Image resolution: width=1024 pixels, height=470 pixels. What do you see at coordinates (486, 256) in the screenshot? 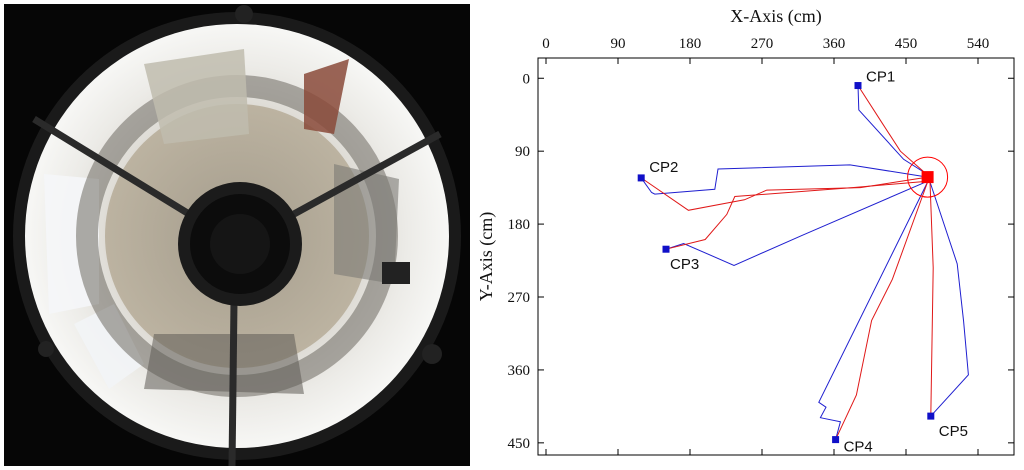
I see `y-axis-title: Y-Axis (cm)` at bounding box center [486, 256].